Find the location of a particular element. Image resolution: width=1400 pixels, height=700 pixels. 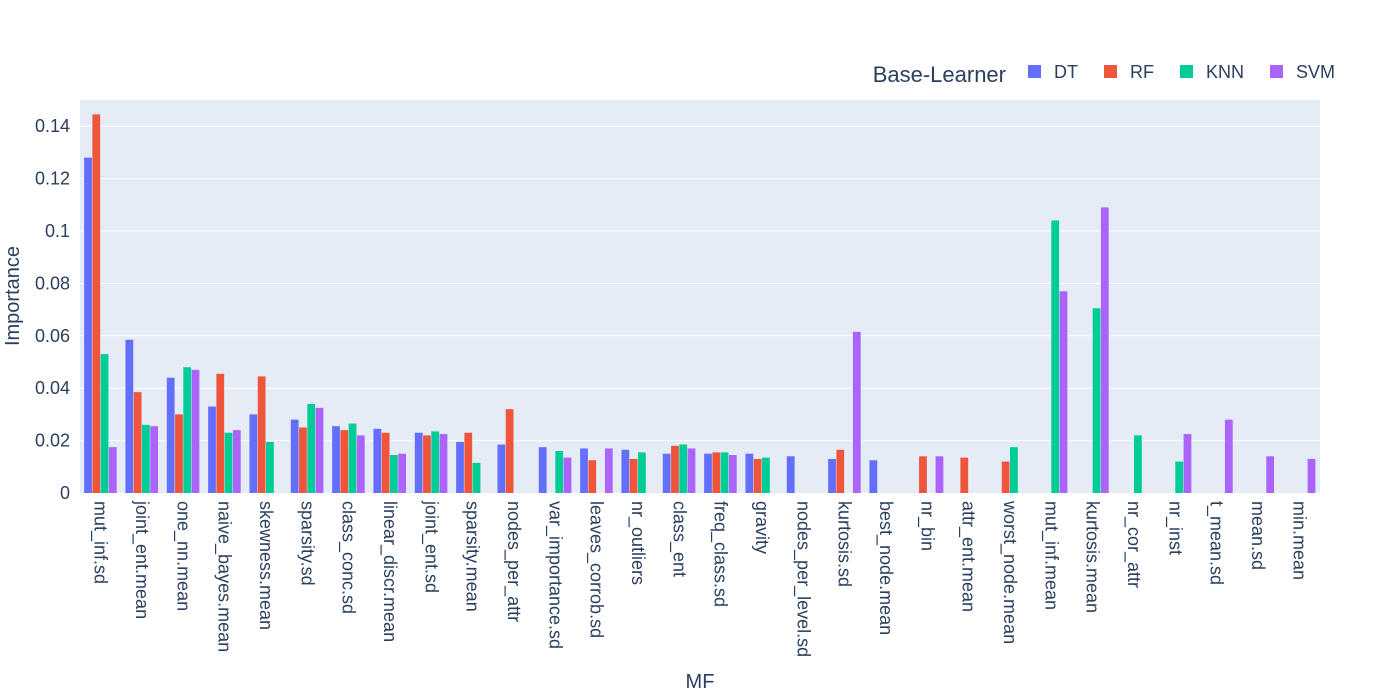

bar-dt-joint-ent-mean is located at coordinates (129, 416).